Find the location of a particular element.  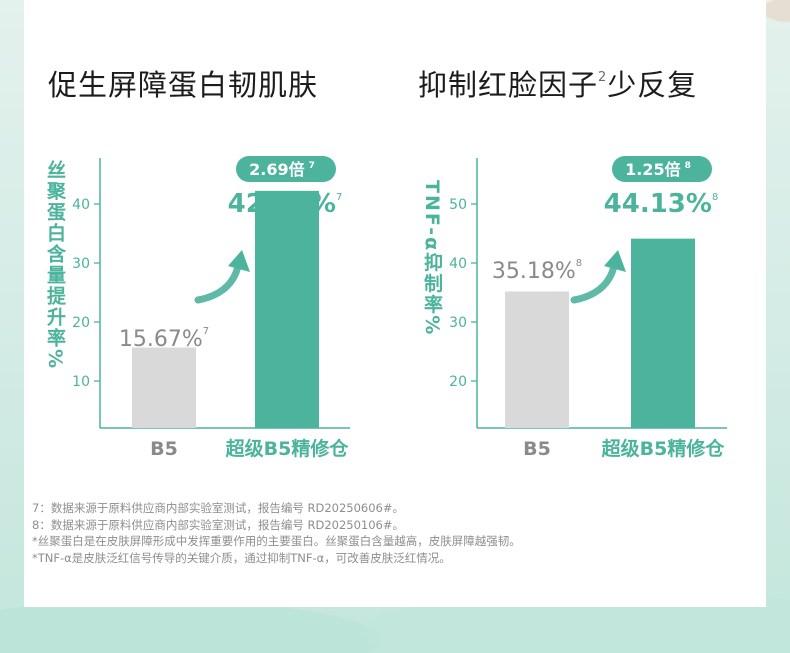

right-title-footnote: 2 is located at coordinates (603, 77).